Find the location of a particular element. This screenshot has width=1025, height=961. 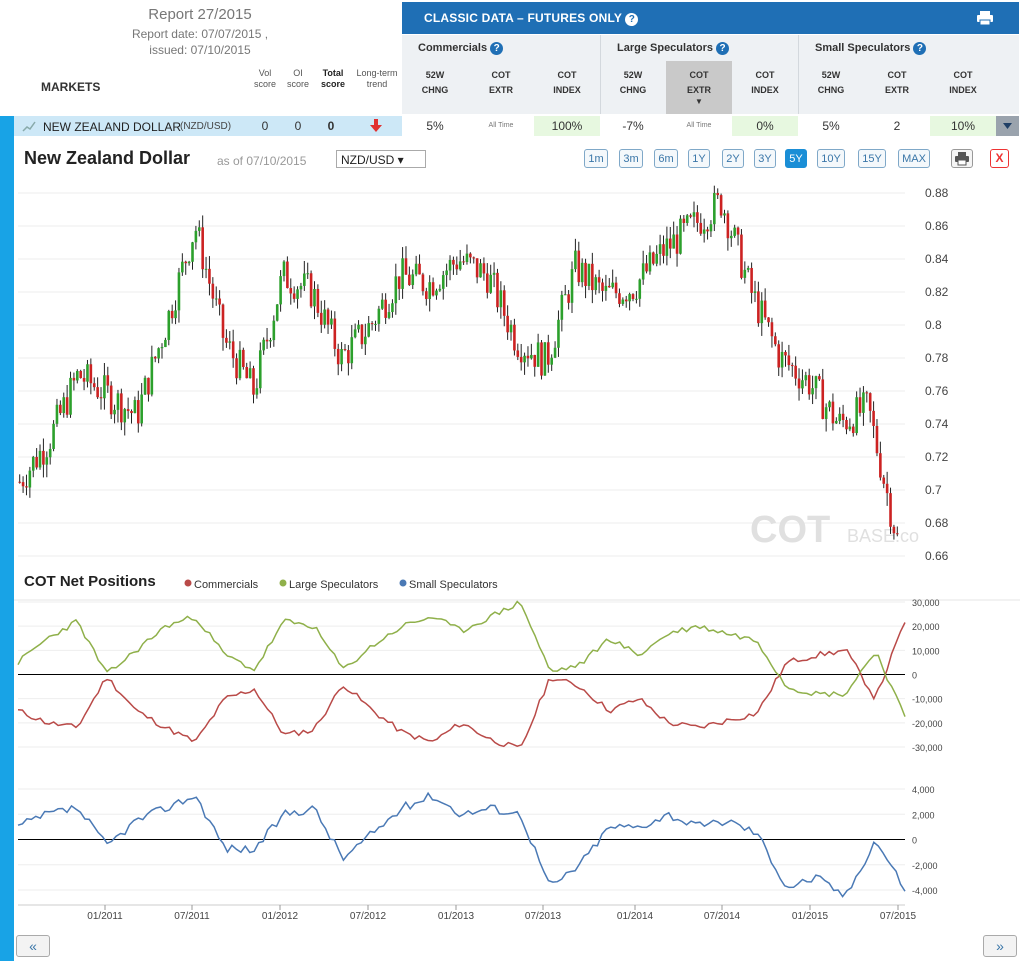

range-button-6m: 6m is located at coordinates (666, 158).